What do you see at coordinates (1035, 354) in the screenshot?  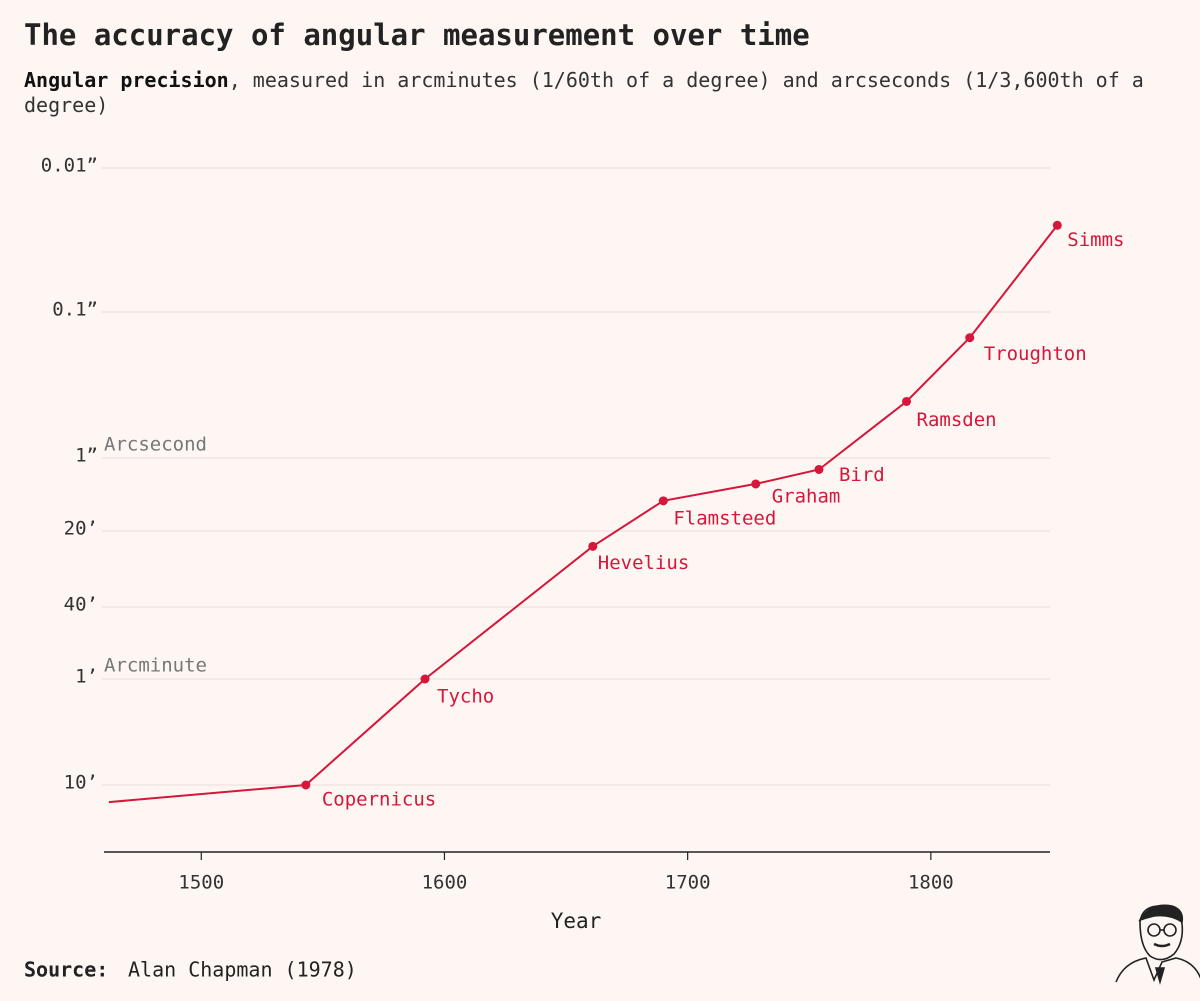 I see `point-label: Troughton` at bounding box center [1035, 354].